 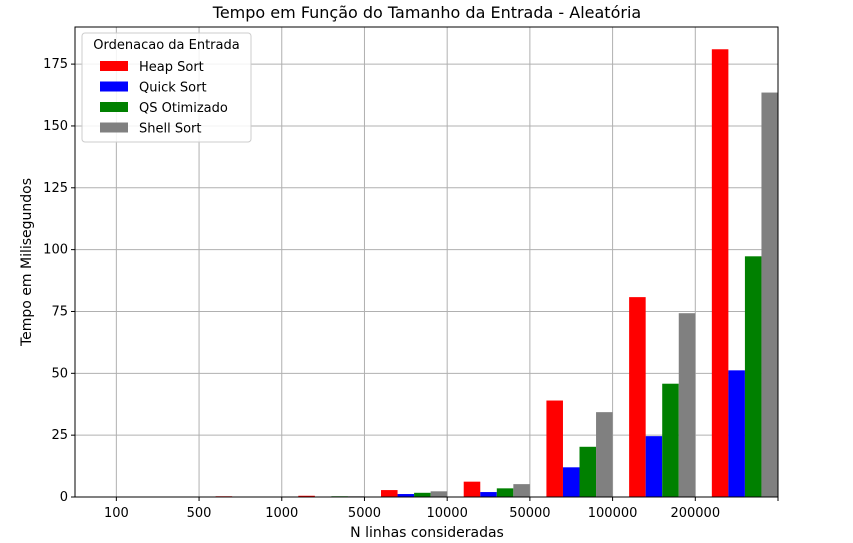 What do you see at coordinates (613, 513) in the screenshot?
I see `x-tick-label: 100000` at bounding box center [613, 513].